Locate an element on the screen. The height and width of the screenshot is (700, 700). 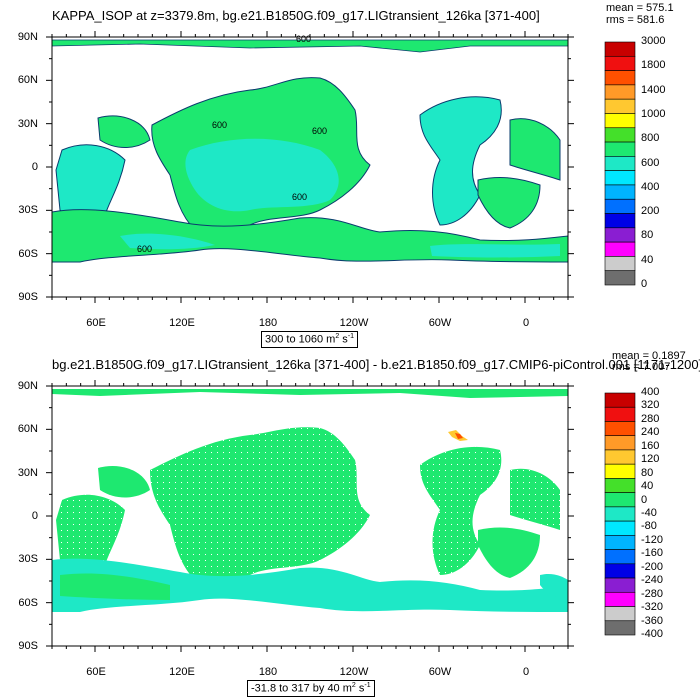
panel1-colorbar is located at coordinates (620, 163).